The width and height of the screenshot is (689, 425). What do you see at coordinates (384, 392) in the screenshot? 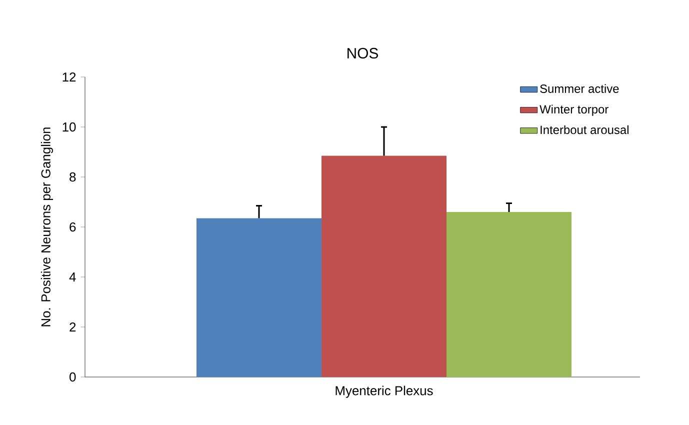
I see `x-tick-label: Myenteric Plexus` at bounding box center [384, 392].